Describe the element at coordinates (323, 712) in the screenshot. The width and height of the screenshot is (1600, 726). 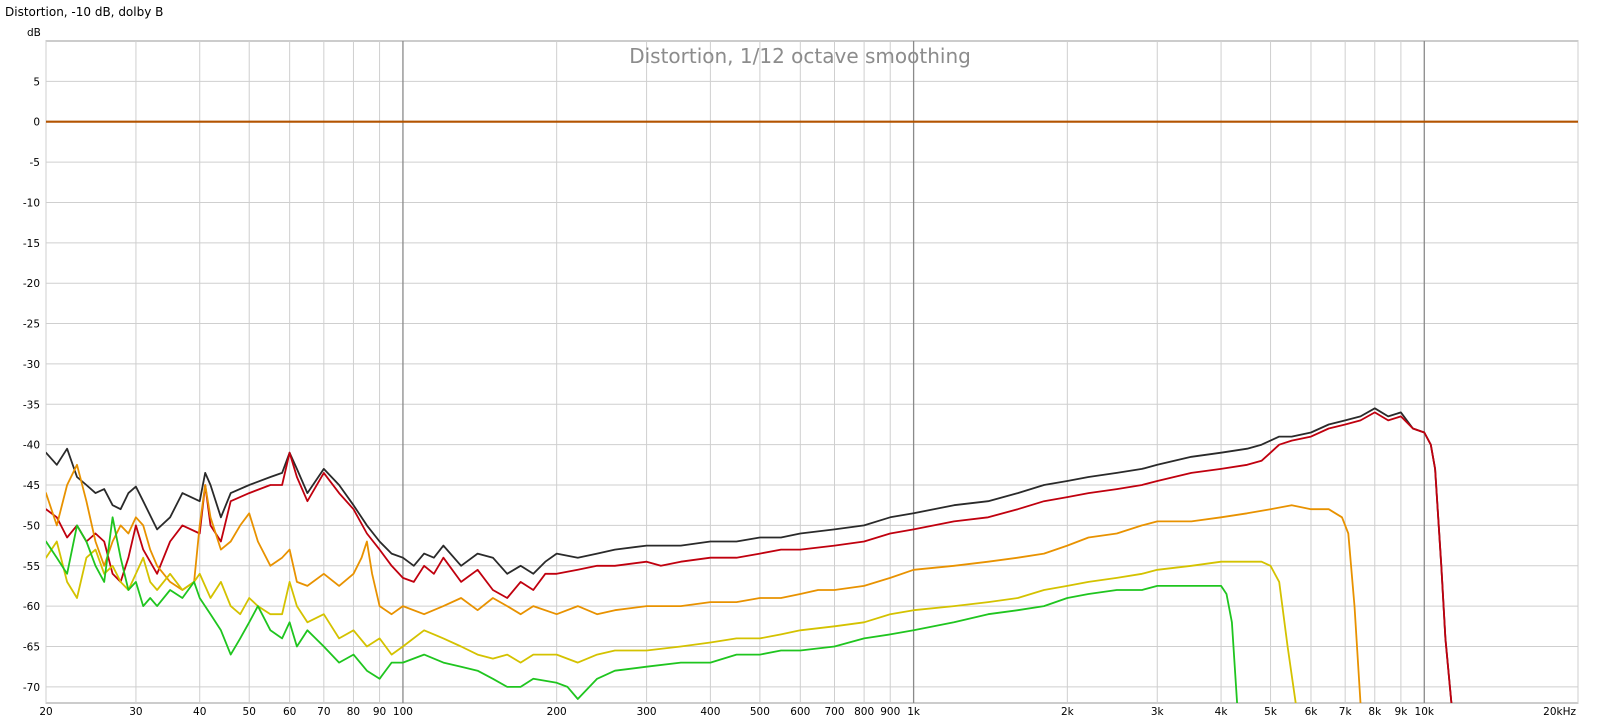
I see `x-tick-label: 70` at that location.